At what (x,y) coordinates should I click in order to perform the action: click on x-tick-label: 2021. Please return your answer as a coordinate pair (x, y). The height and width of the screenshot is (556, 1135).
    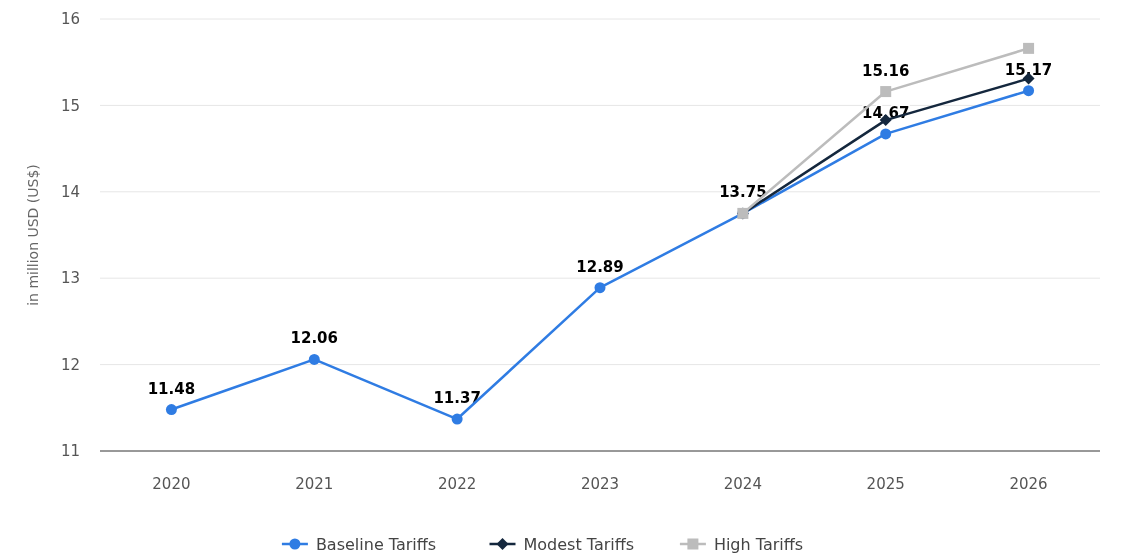
    Looking at the image, I should click on (314, 484).